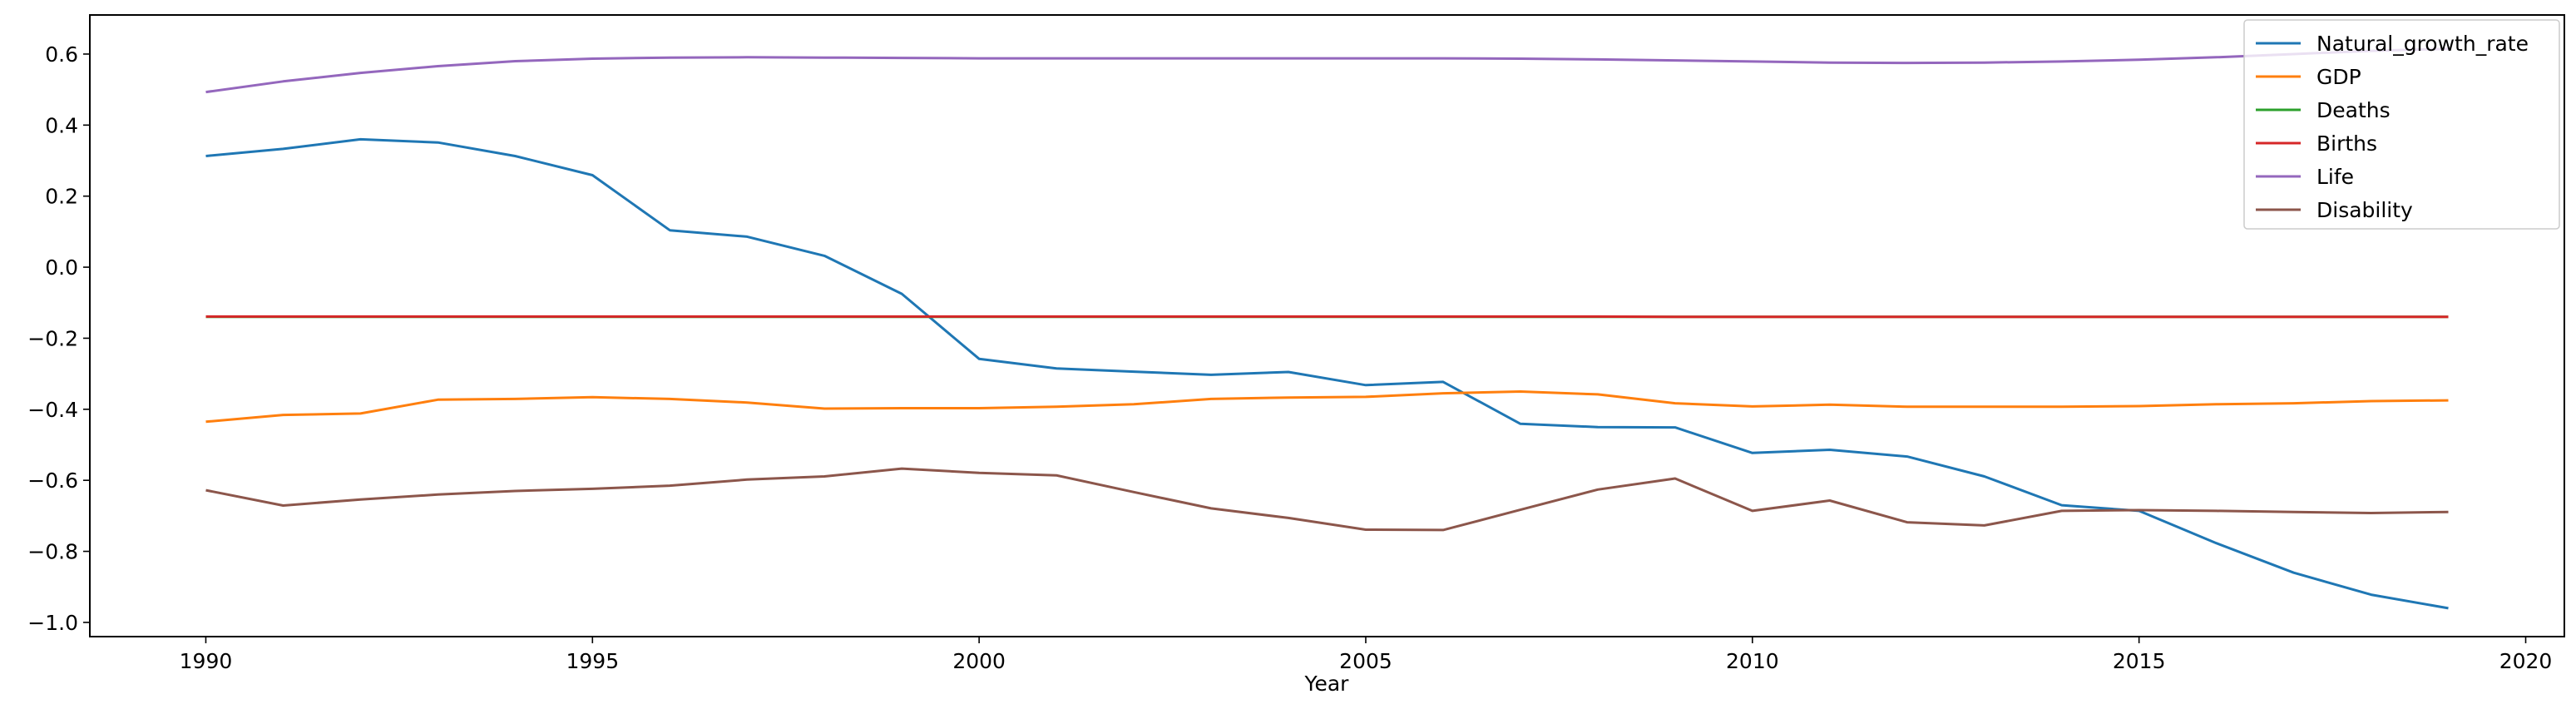  Describe the element at coordinates (2305, 177) in the screenshot. I see `legend-item-life: Life` at that location.